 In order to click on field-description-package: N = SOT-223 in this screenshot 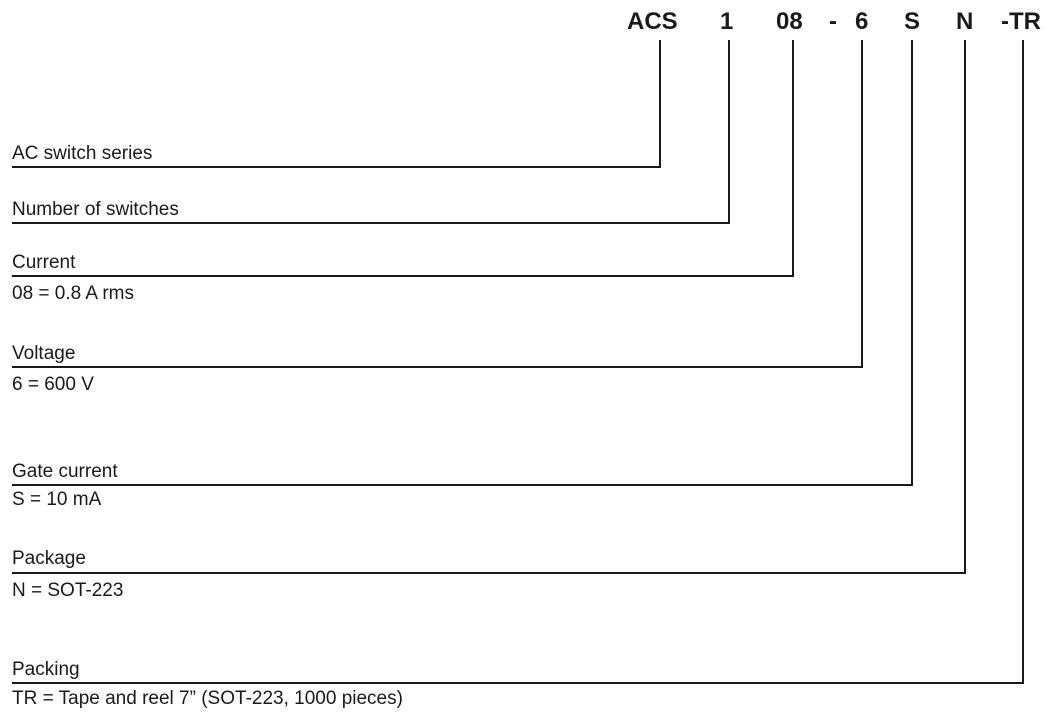, I will do `click(68, 590)`.